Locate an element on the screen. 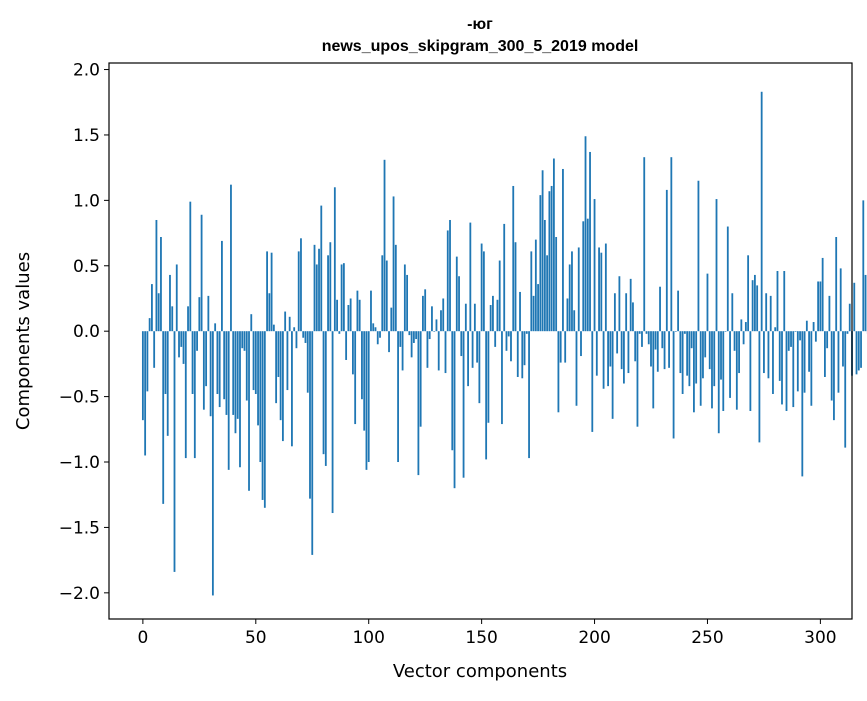  y-tick-label: −1.0 is located at coordinates (79, 463).